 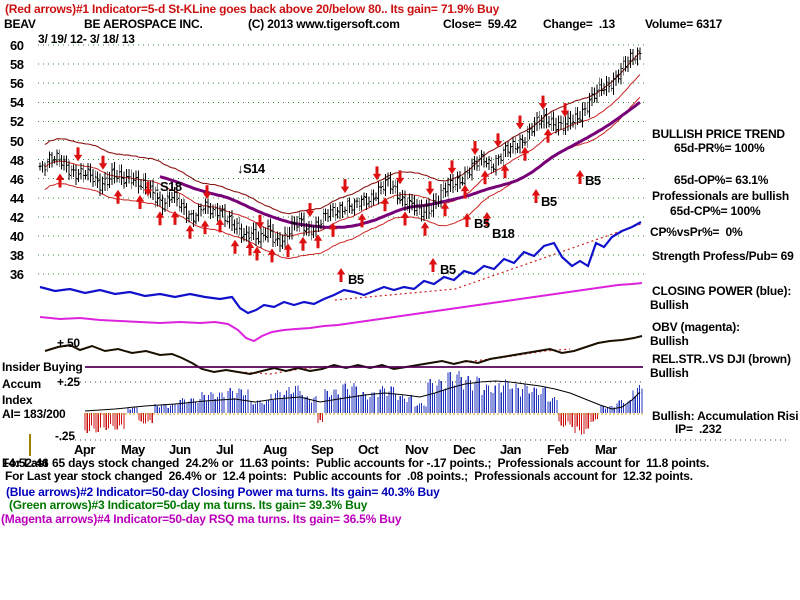 I want to click on footer-line1-overlay: For Last, so click(x=25, y=463).